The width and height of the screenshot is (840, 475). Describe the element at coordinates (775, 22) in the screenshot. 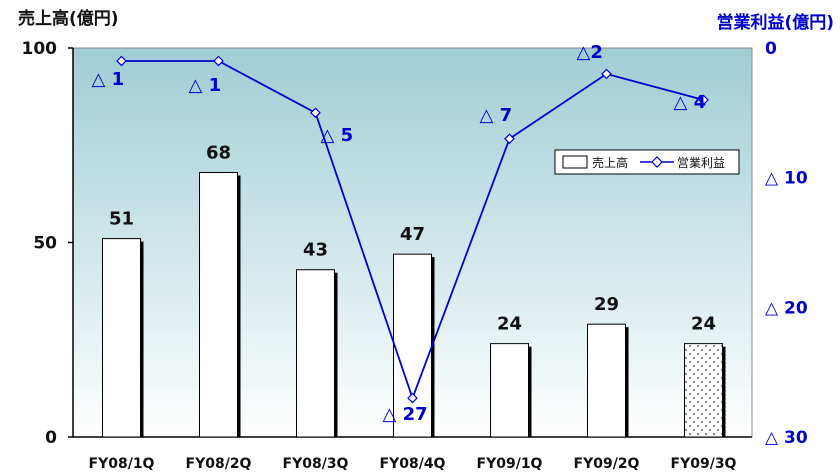

I see `right-axis-title: 営業利益(億円)` at that location.